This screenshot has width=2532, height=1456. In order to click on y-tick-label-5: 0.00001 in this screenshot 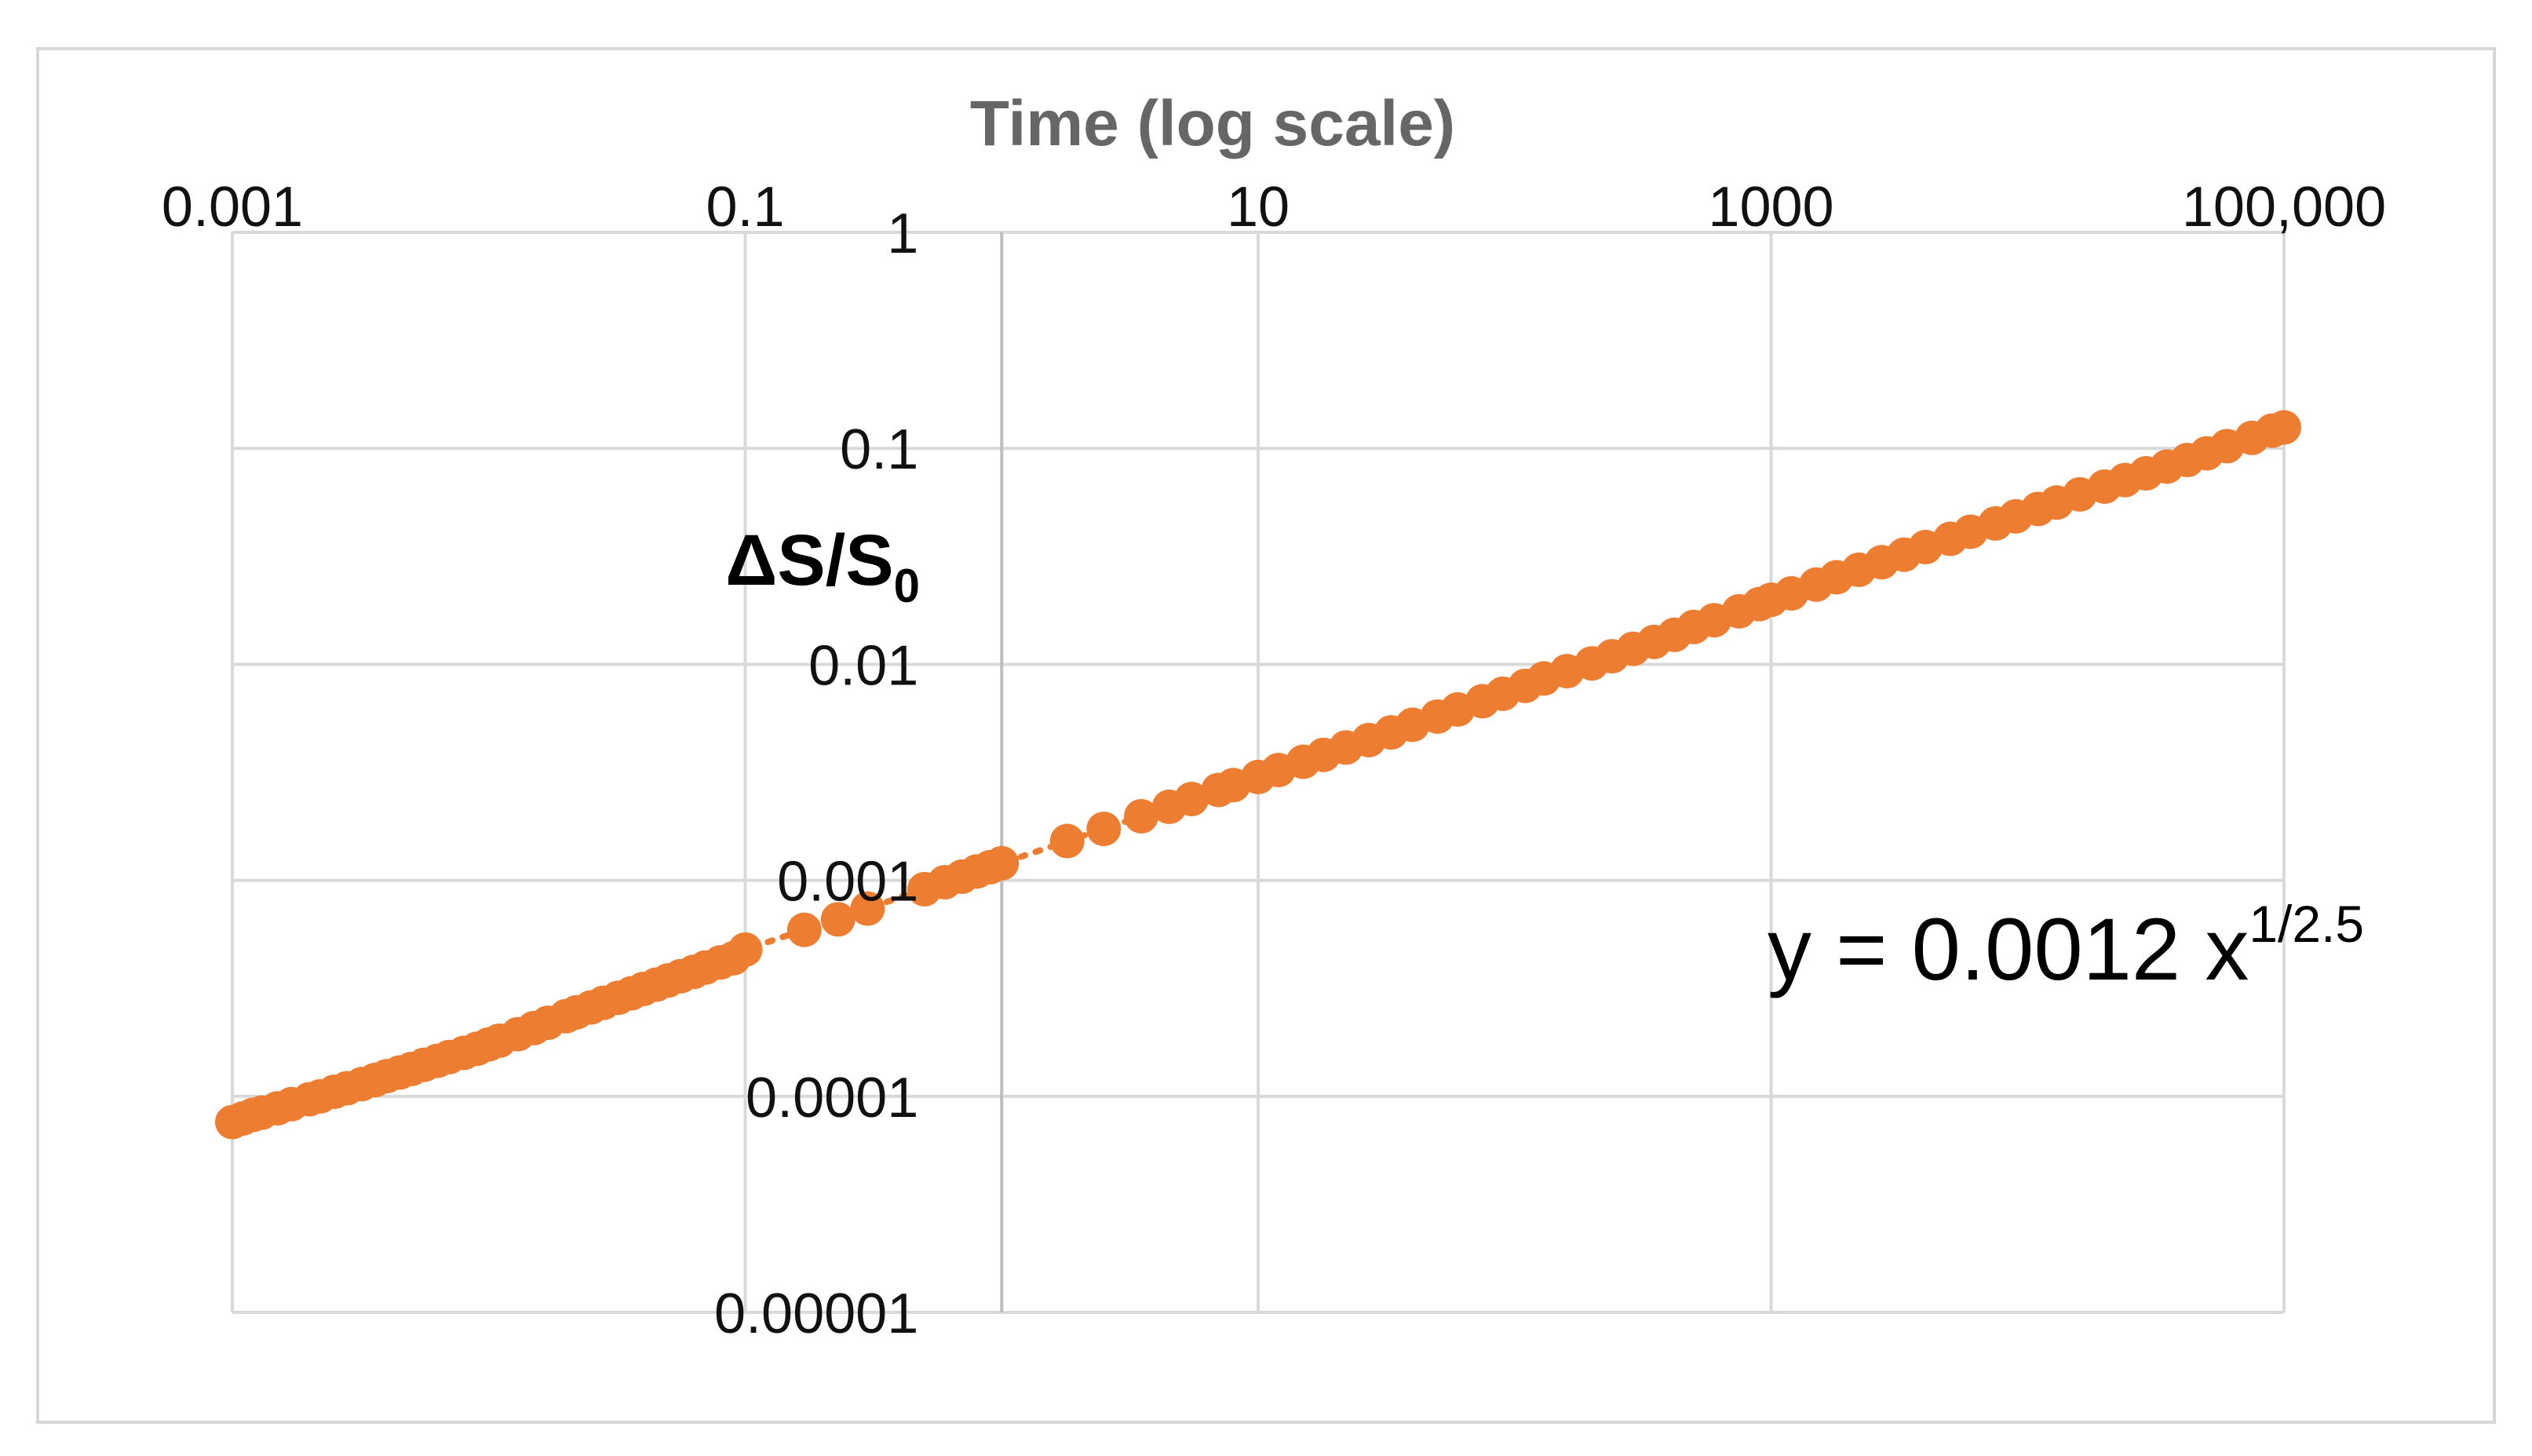, I will do `click(816, 1314)`.